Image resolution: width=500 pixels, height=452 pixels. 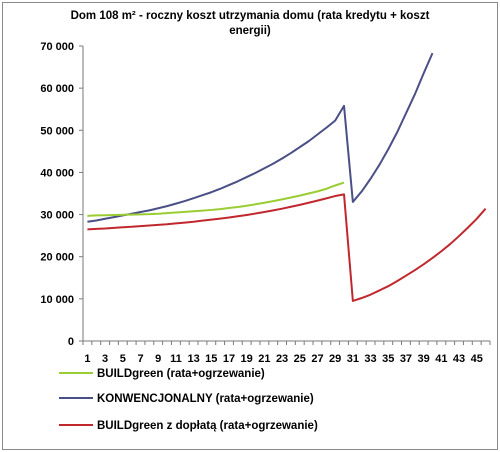 I want to click on x-tick-label: 13, so click(x=193, y=359).